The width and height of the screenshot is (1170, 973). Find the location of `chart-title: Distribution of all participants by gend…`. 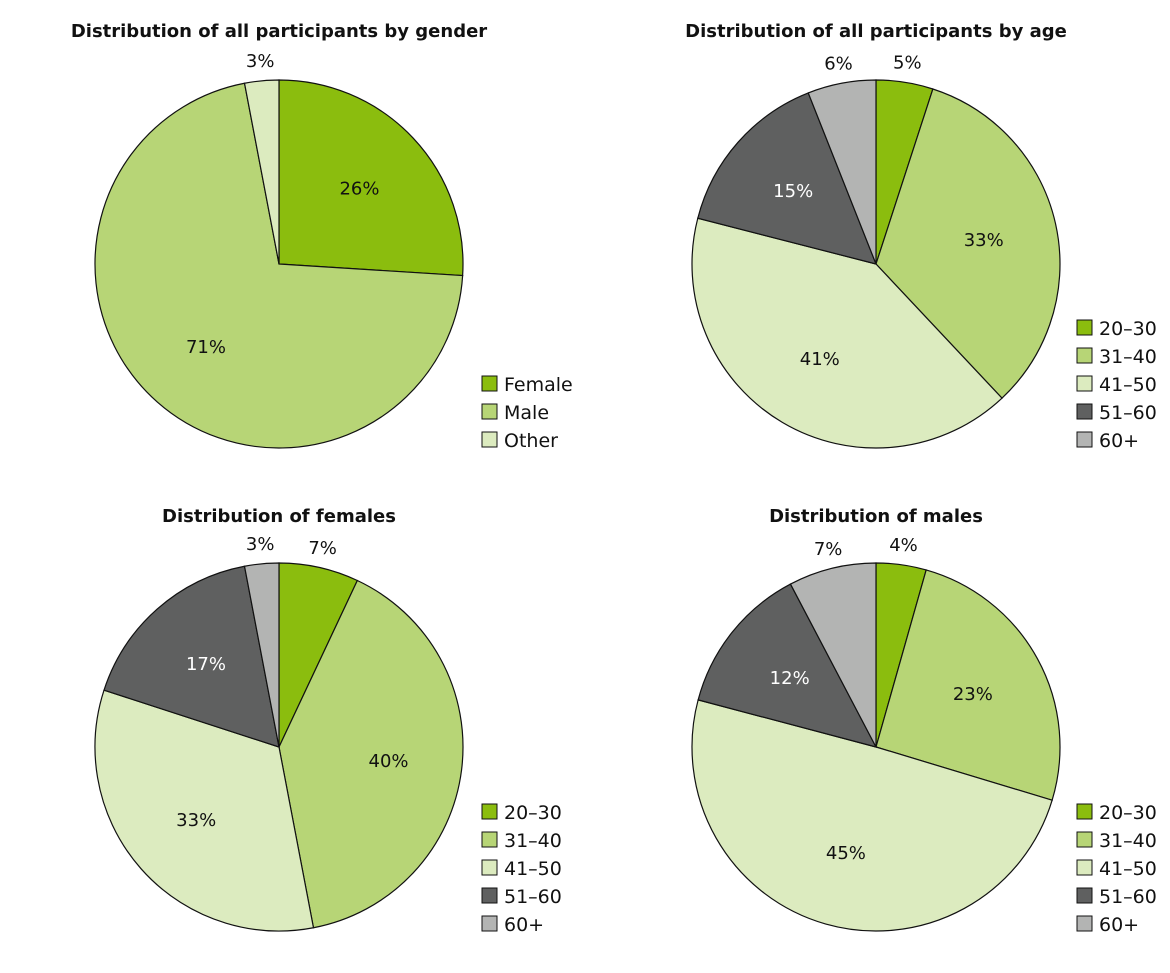

chart-title: Distribution of all participants by gend… is located at coordinates (279, 31).